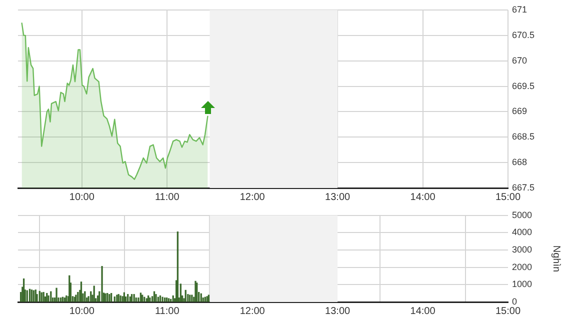  I want to click on y-tick-label: 669, so click(520, 111).